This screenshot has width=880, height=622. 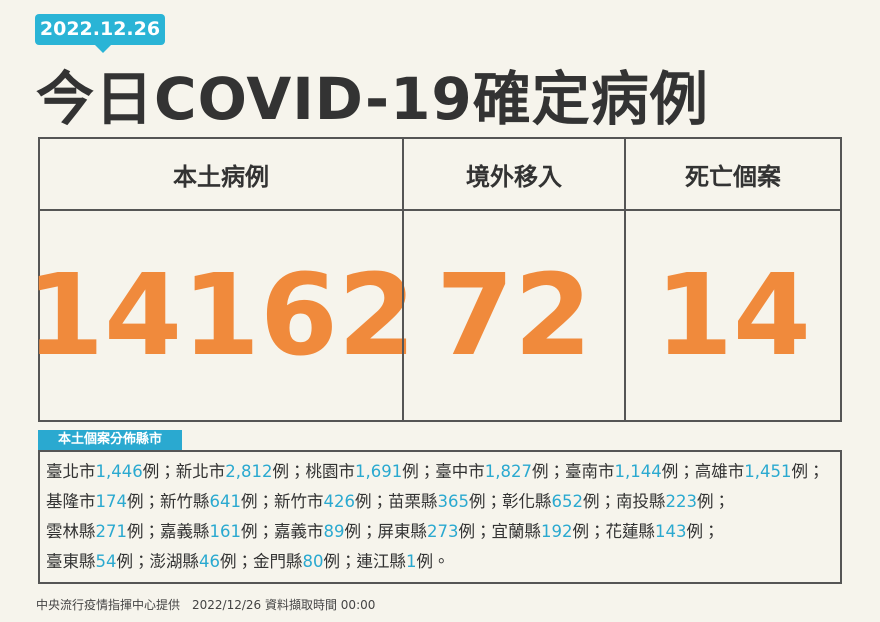 What do you see at coordinates (372, 99) in the screenshot?
I see `title: 今日COVID-19確定病例` at bounding box center [372, 99].